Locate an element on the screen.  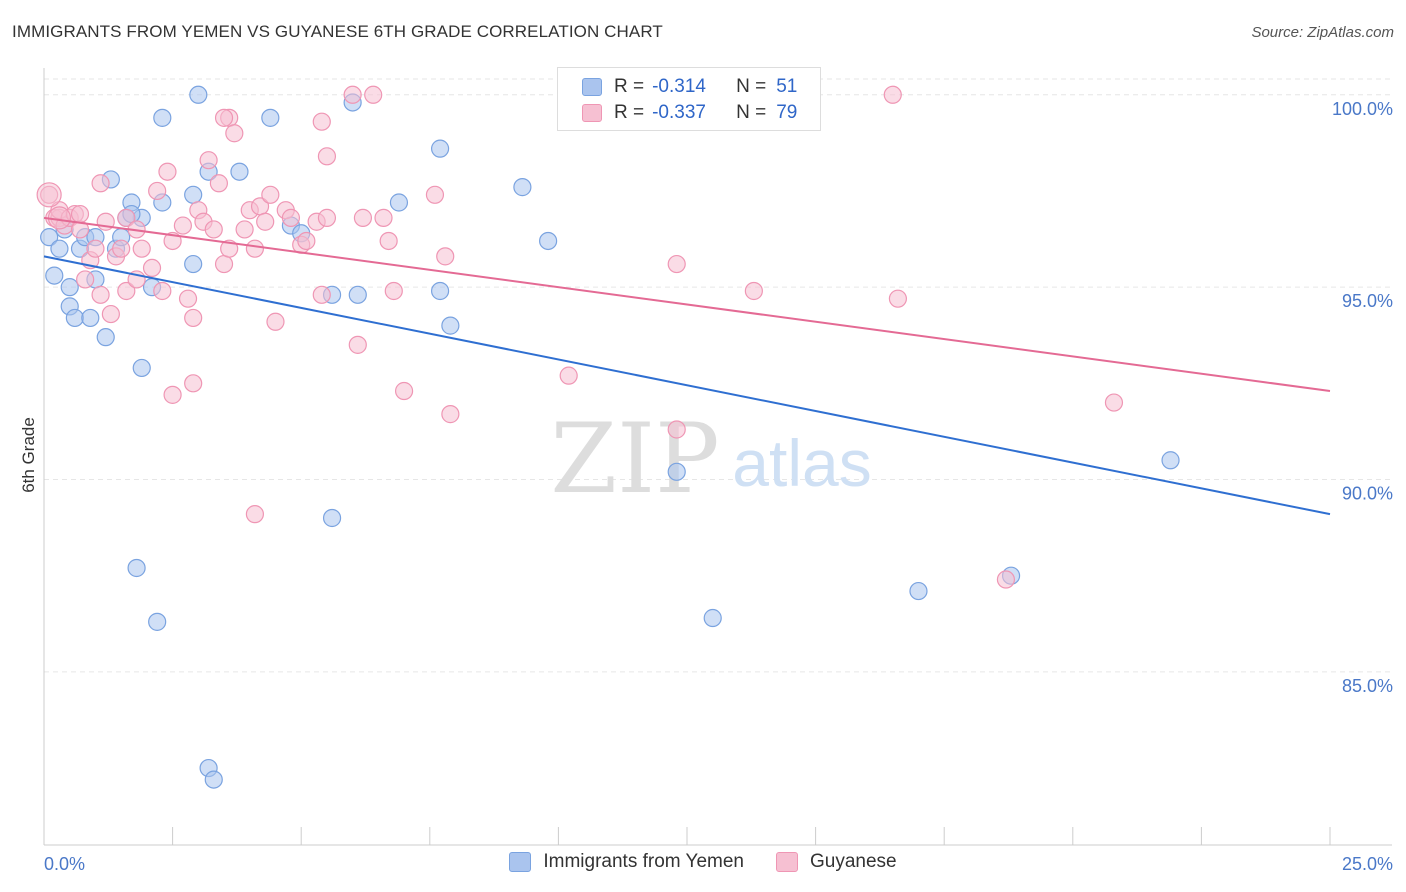
legend-n-value: 79 is located at coordinates (787, 112).